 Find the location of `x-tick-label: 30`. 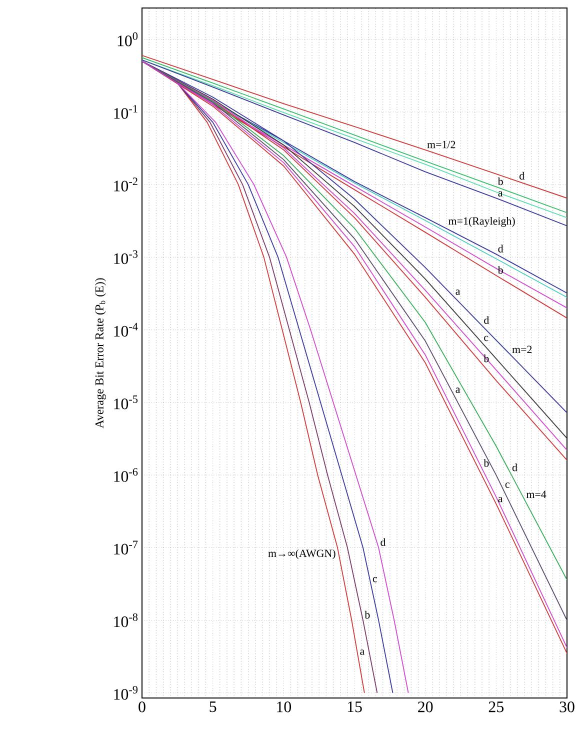

x-tick-label: 30 is located at coordinates (567, 707).